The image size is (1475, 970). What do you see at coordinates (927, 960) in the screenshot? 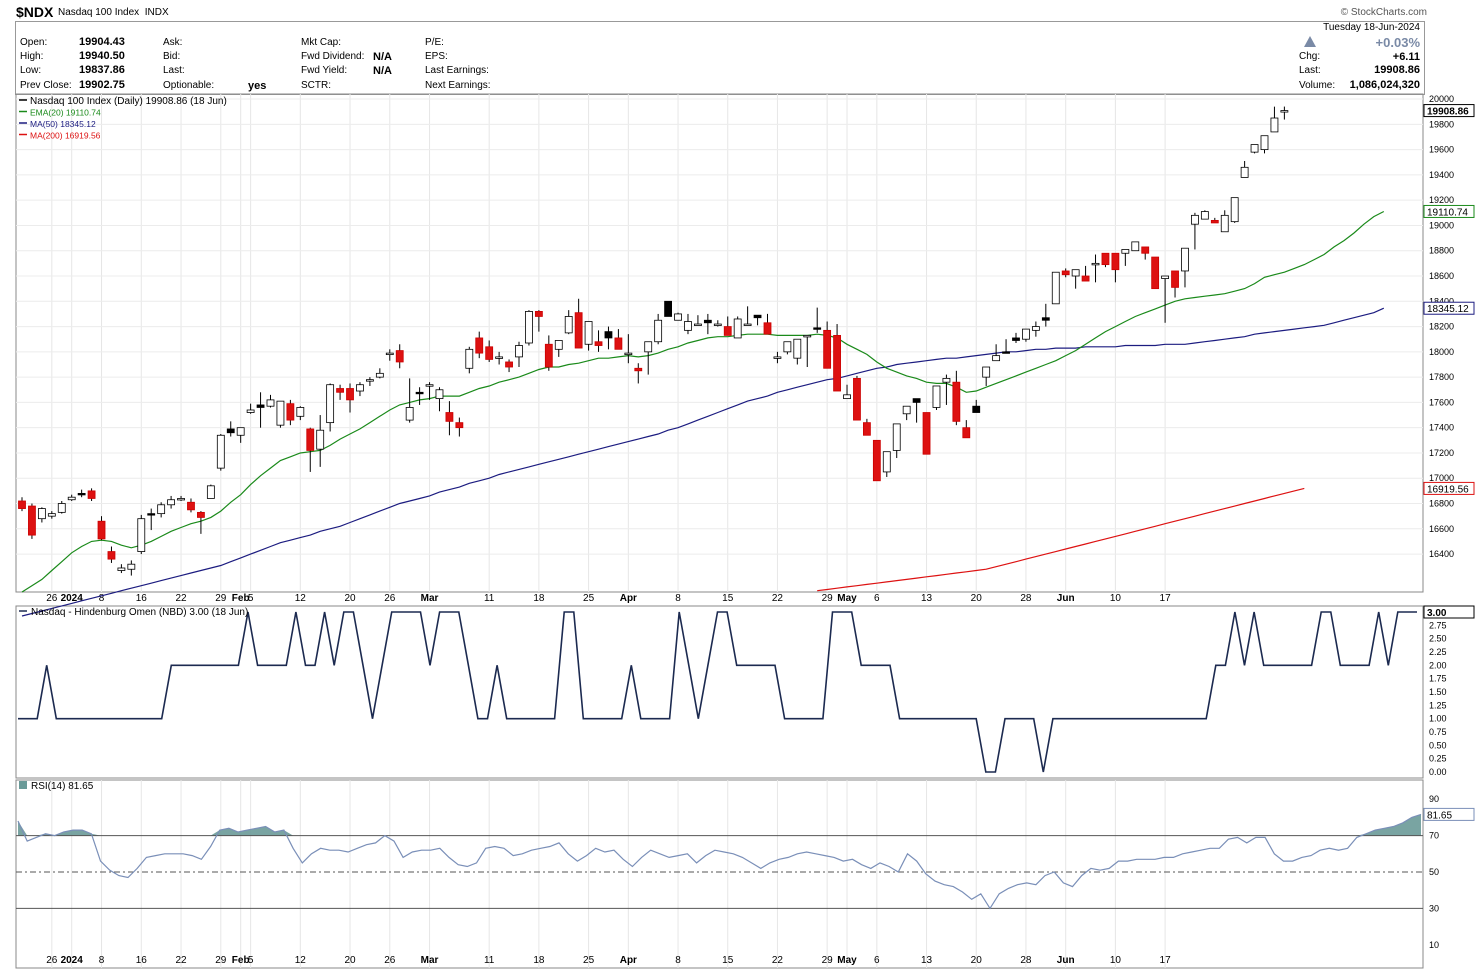
I see `x-tick-label-bottom: 13` at bounding box center [927, 960].